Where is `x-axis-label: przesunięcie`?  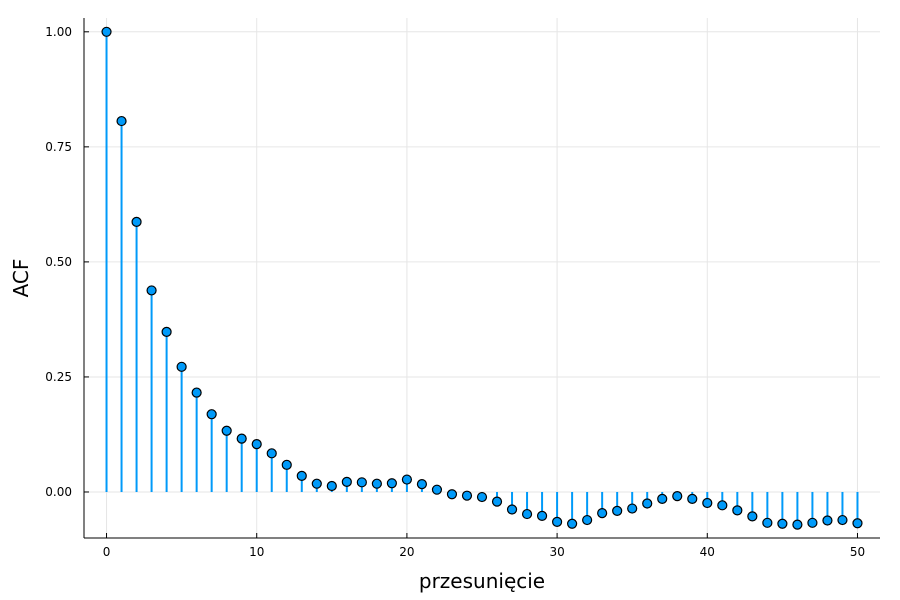
x-axis-label: przesunięcie is located at coordinates (482, 581).